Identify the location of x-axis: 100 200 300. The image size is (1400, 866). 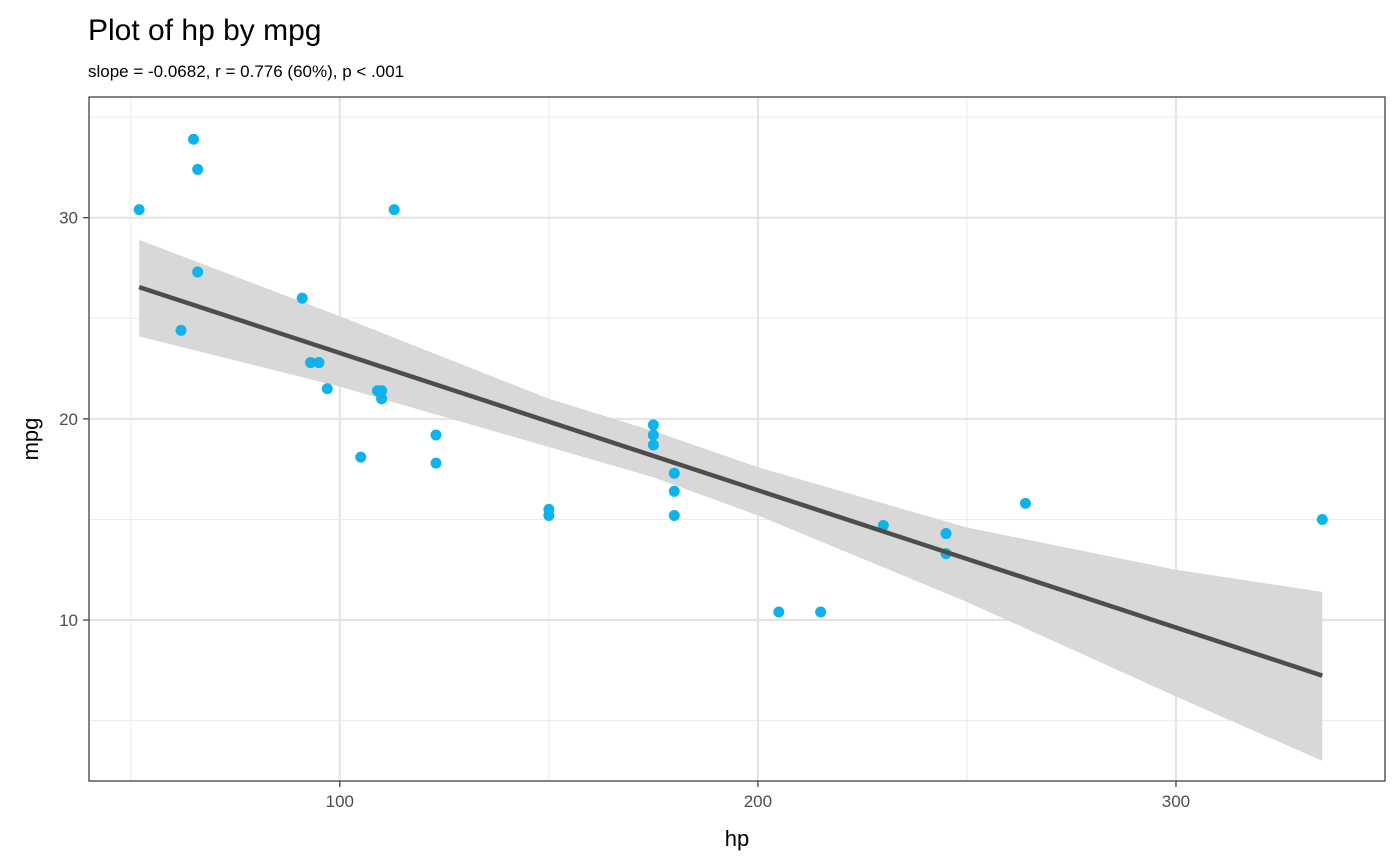
(758, 796).